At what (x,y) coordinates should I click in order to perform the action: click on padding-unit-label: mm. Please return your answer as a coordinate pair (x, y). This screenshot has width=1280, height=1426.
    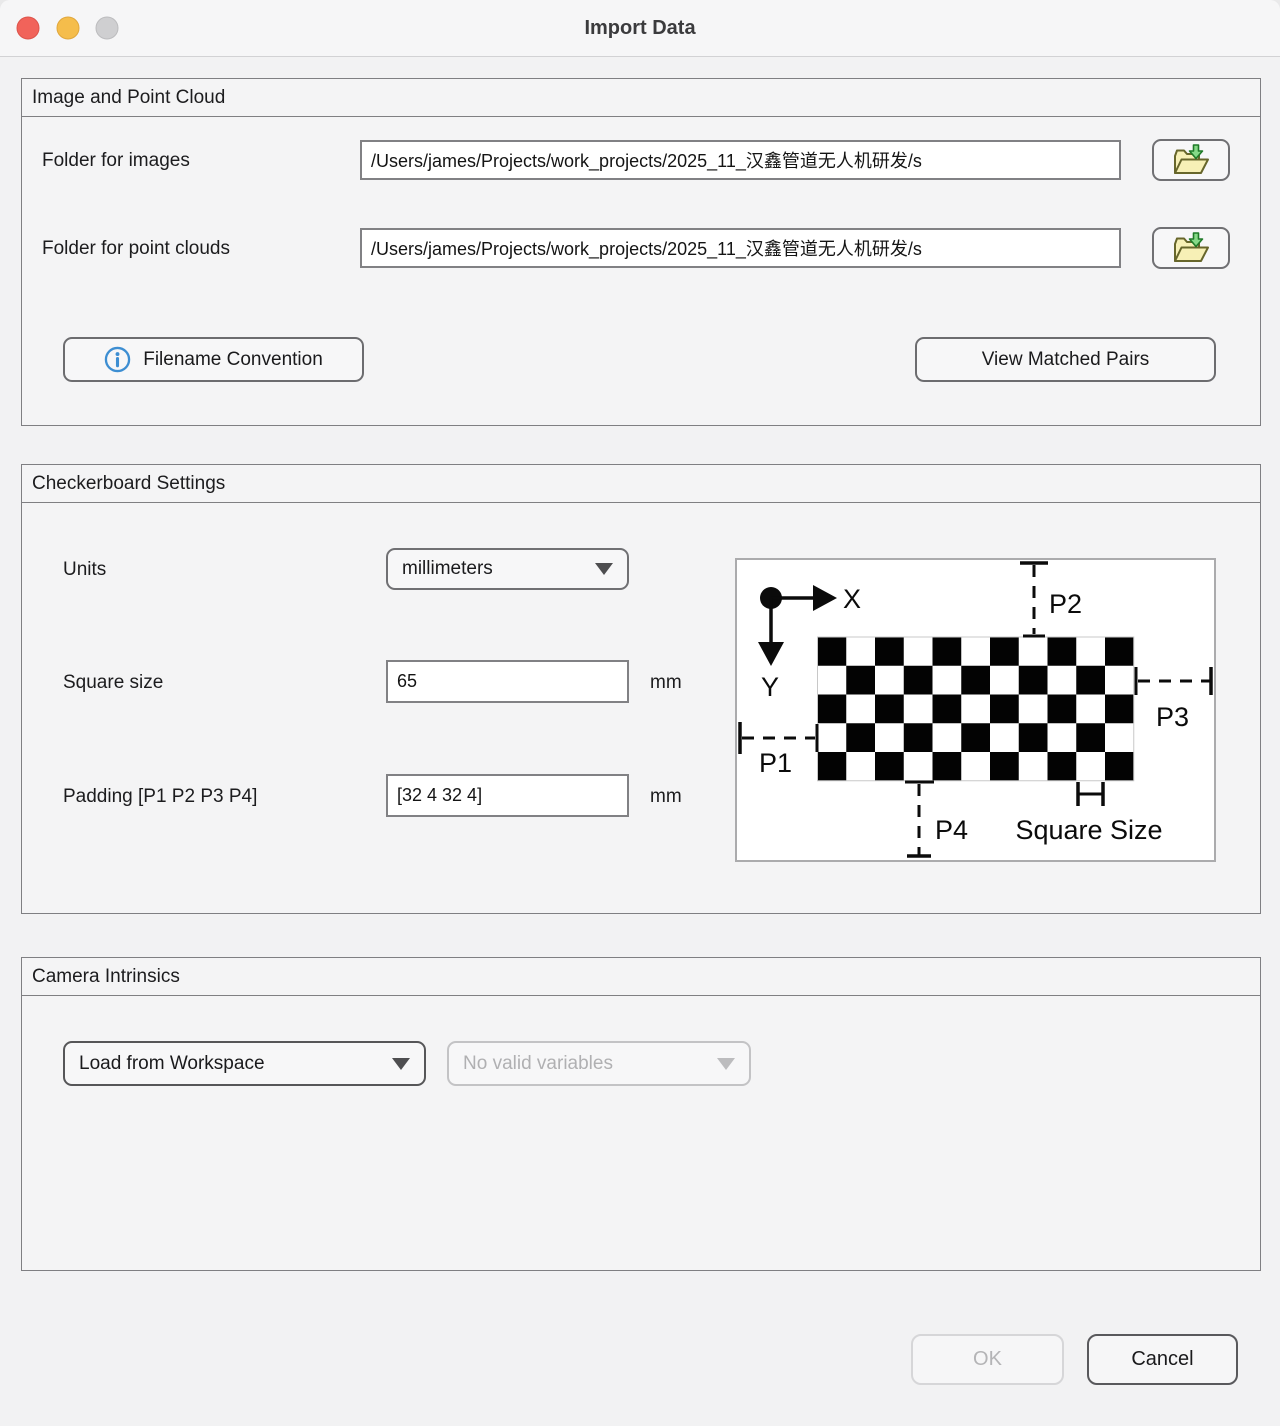
    Looking at the image, I should click on (666, 796).